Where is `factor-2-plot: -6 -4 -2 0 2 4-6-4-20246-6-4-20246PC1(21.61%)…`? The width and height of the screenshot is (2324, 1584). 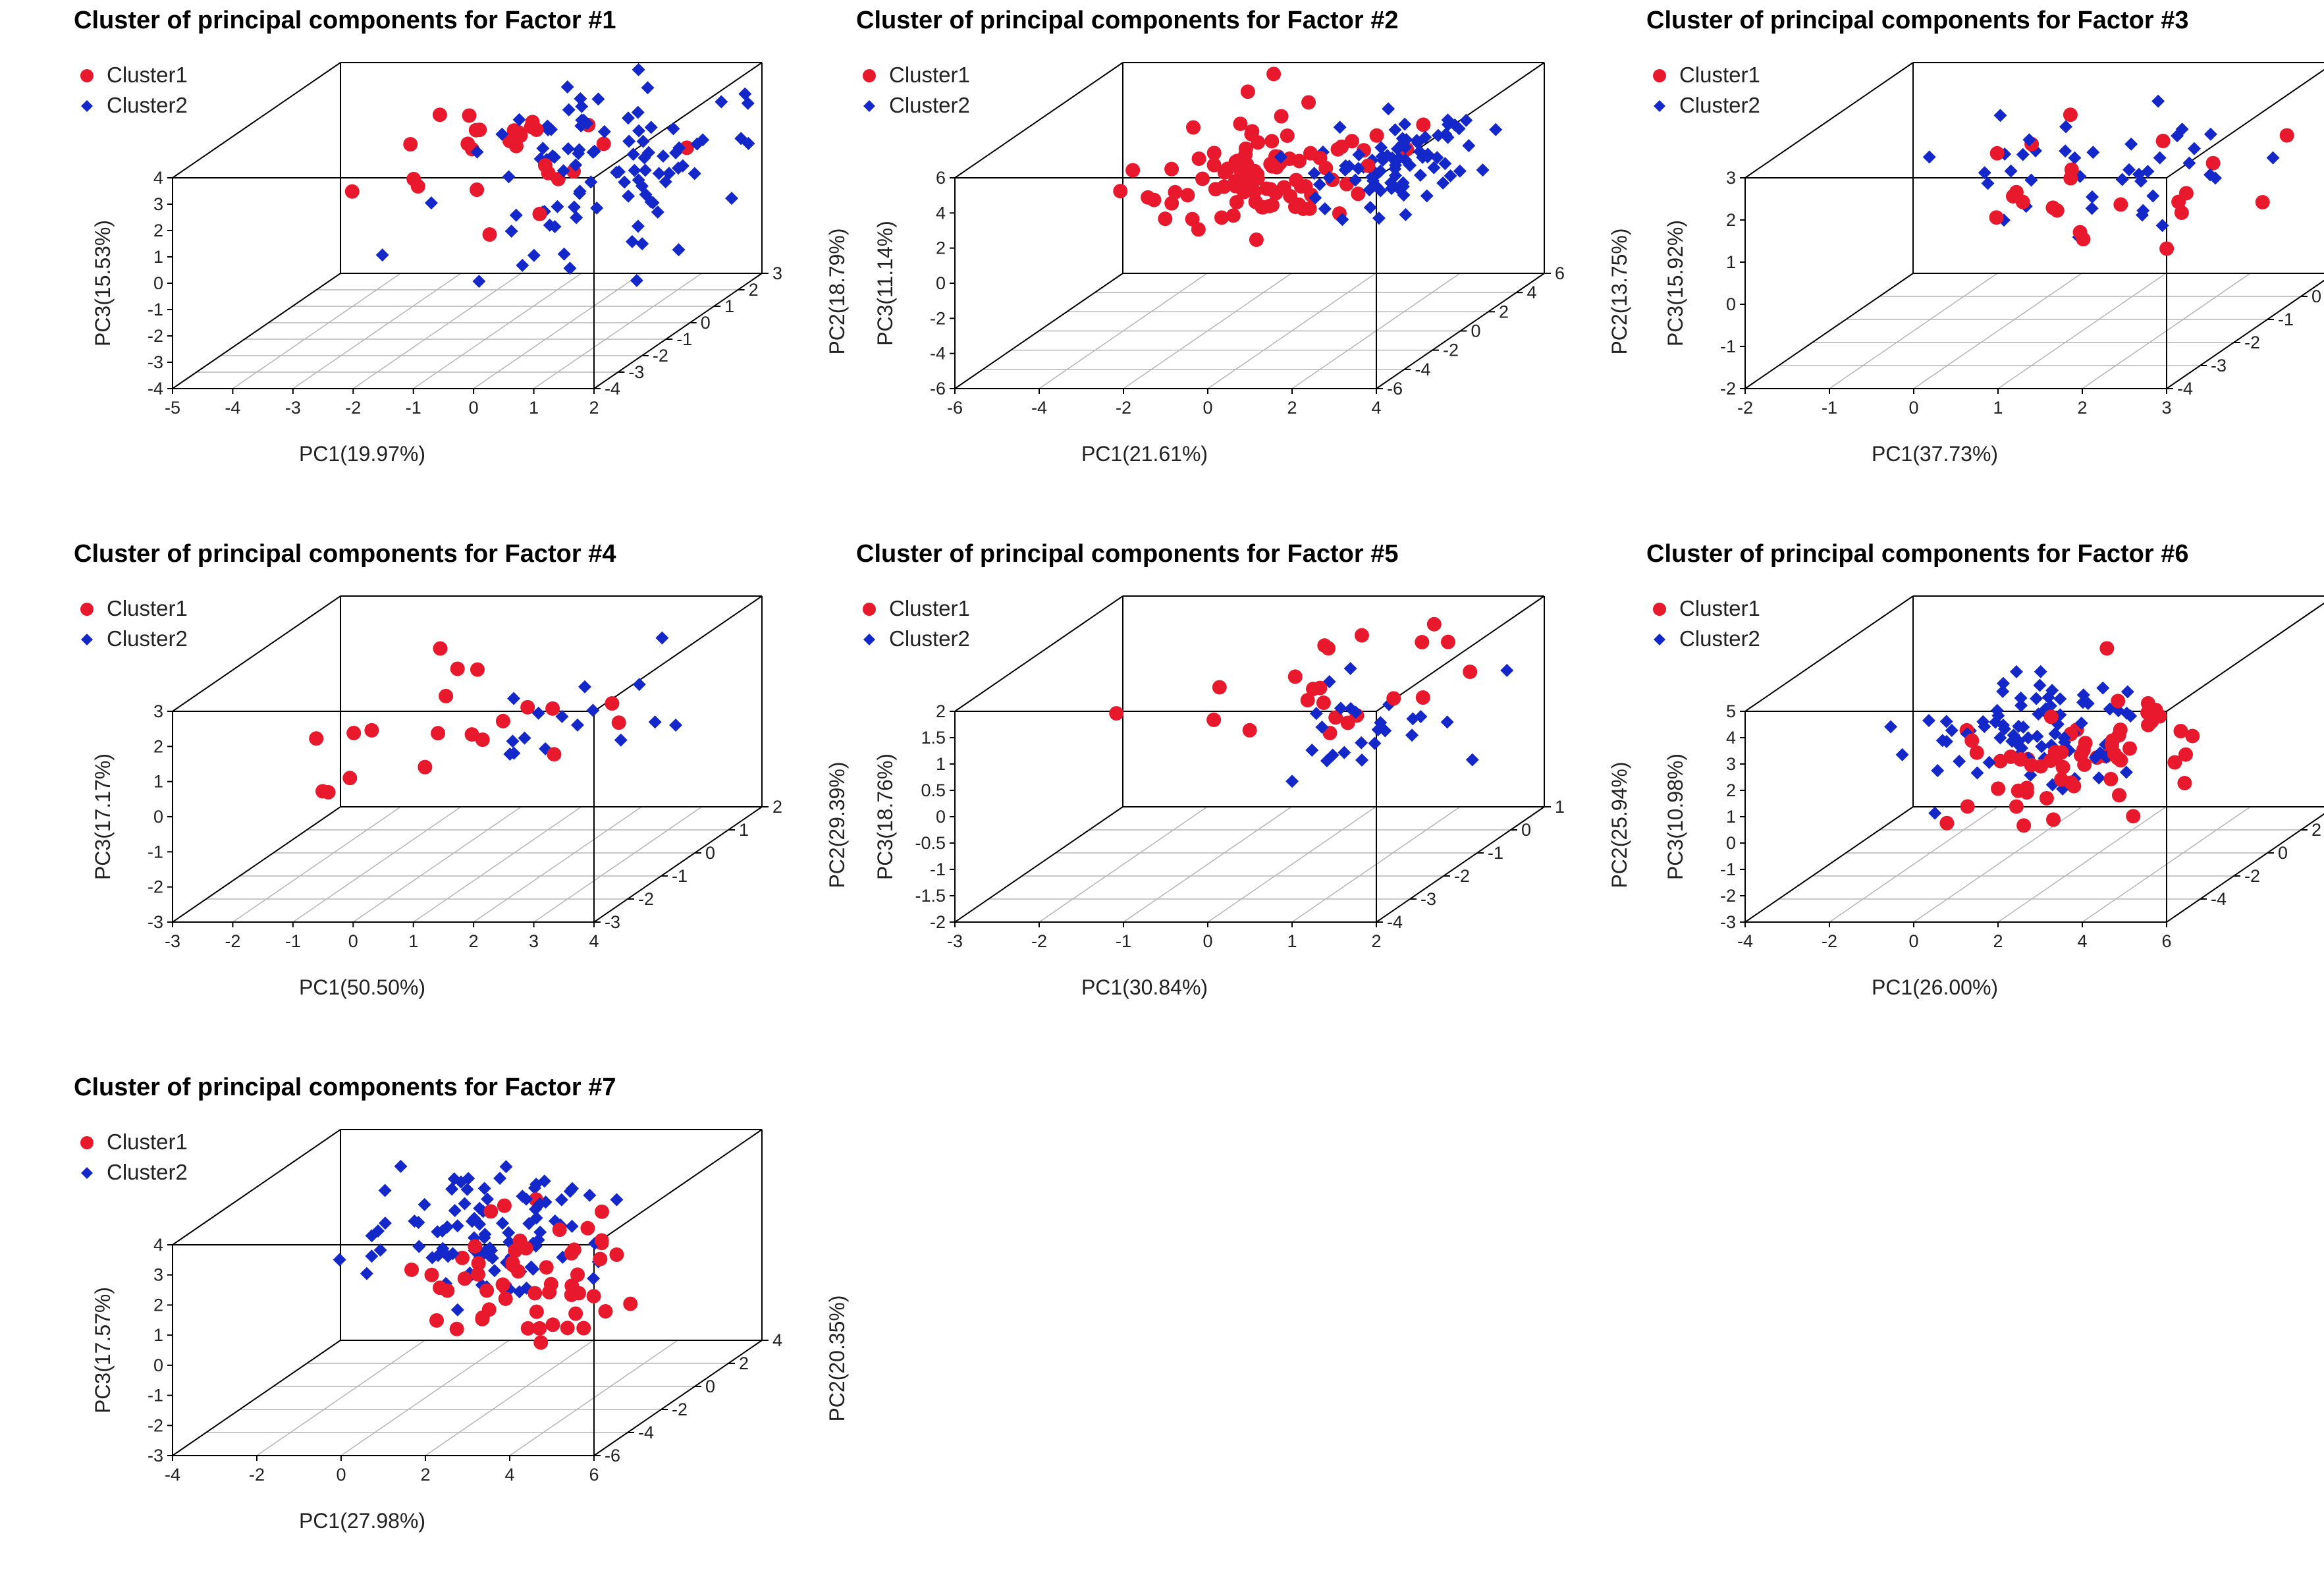
factor-2-plot: -6 -4 -2 0 2 4-6-4-20246-6-4-20246PC1(21.61%)… is located at coordinates (1247, 264).